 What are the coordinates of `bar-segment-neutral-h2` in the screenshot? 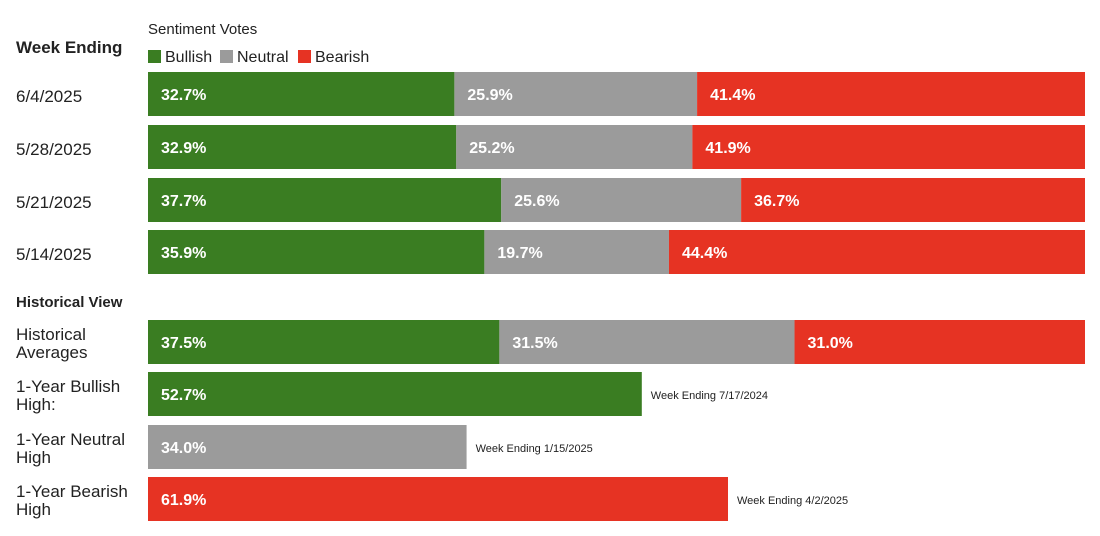 It's located at (307, 447).